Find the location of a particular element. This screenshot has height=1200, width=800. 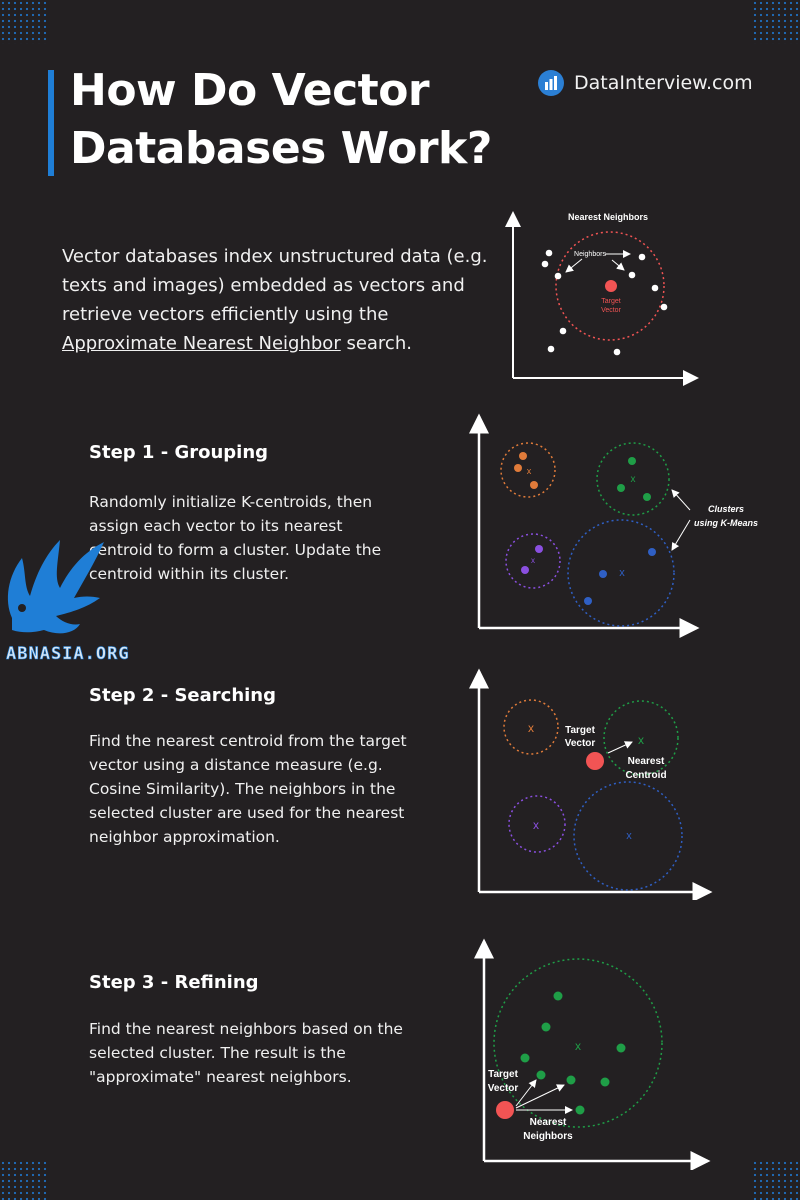

step-1-grouping-diagram: x x x x Clusters using K-Means is located at coordinates (613, 525).